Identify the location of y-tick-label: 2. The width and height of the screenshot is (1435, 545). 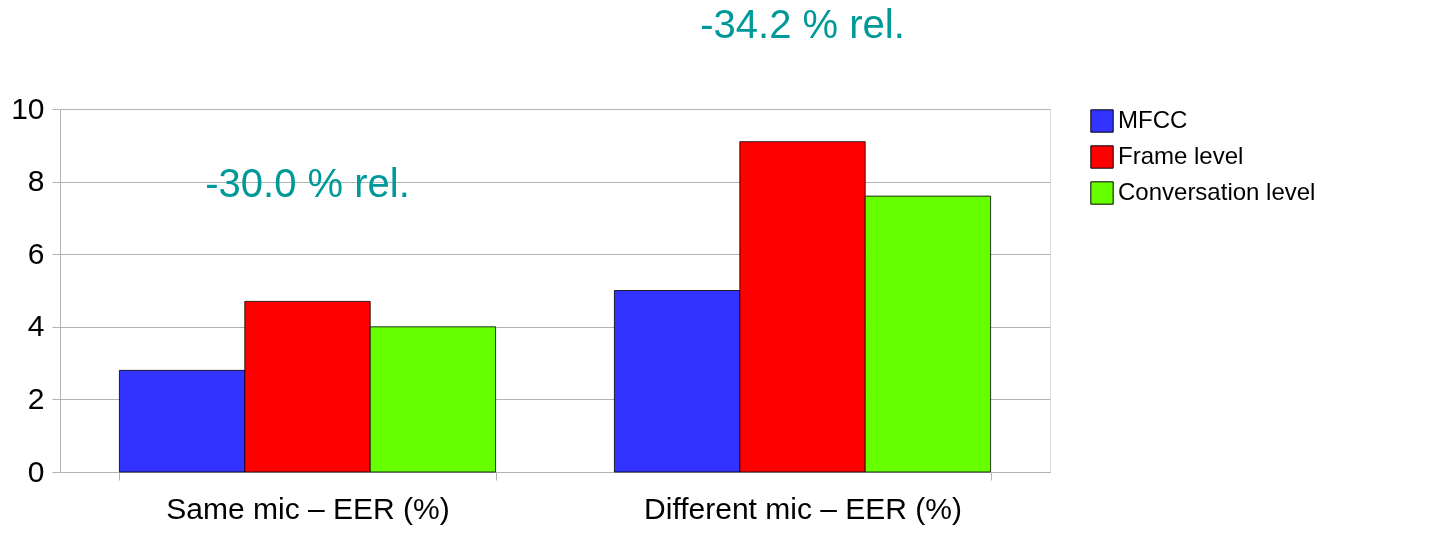
(36, 398).